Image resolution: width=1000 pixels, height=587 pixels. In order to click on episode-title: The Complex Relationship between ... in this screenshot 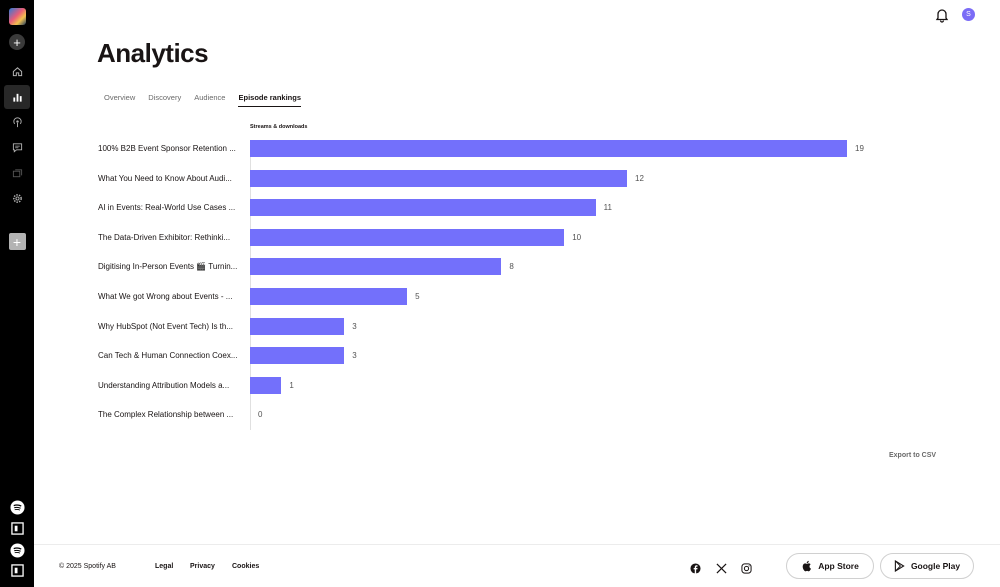, I will do `click(166, 415)`.